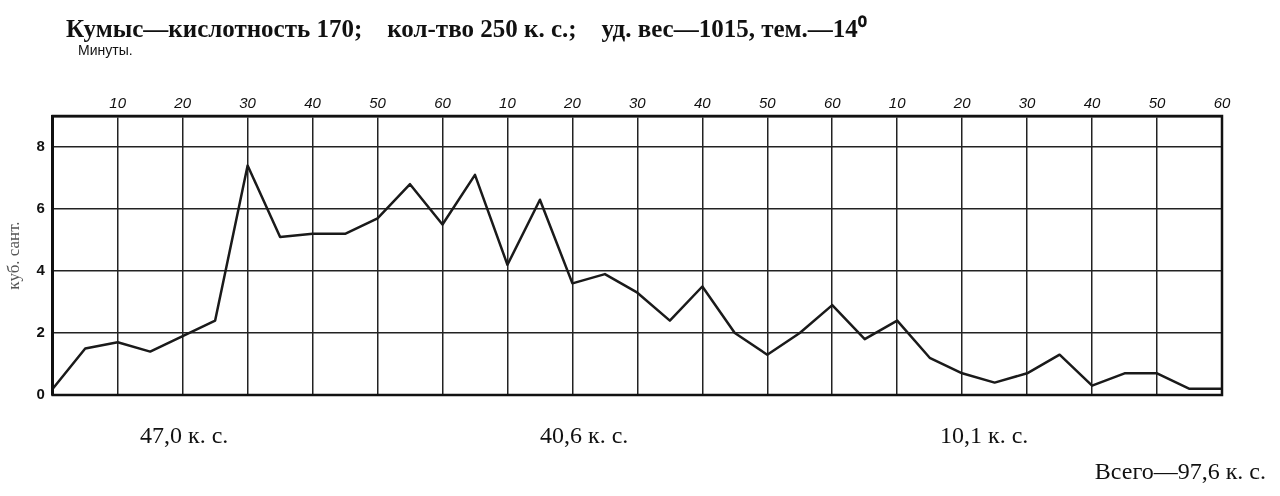 This screenshot has width=1280, height=496. What do you see at coordinates (184, 435) in the screenshot?
I see `text: 47,0 к. с.` at bounding box center [184, 435].